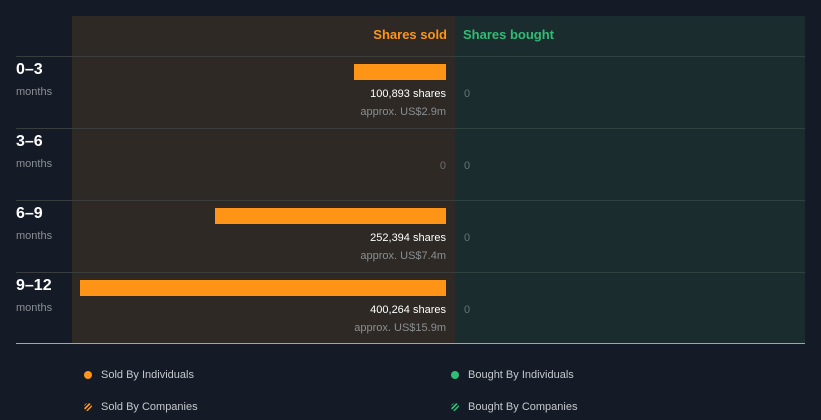 The image size is (821, 420). I want to click on green-hatched-dot-icon, so click(455, 407).